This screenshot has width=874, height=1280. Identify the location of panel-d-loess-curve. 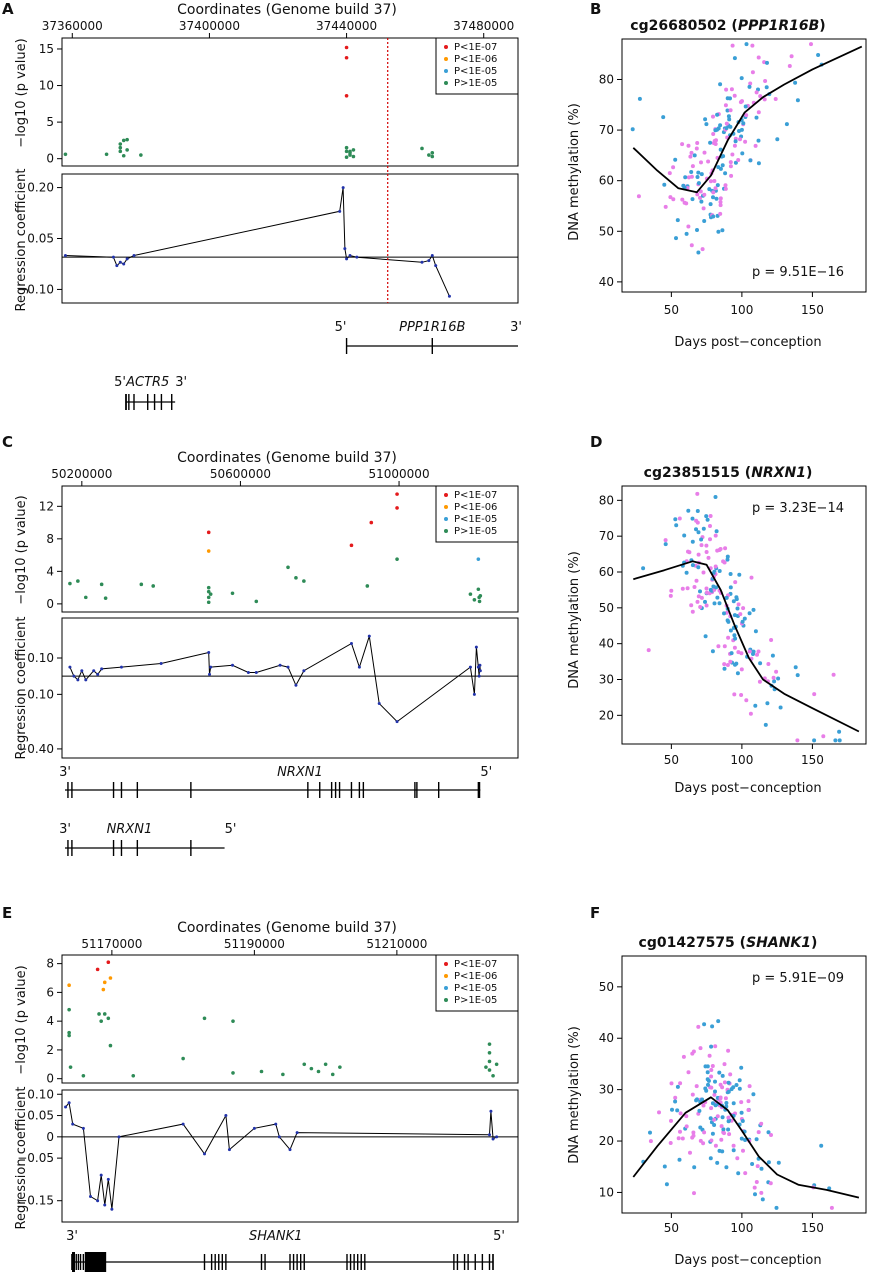
(746, 646).